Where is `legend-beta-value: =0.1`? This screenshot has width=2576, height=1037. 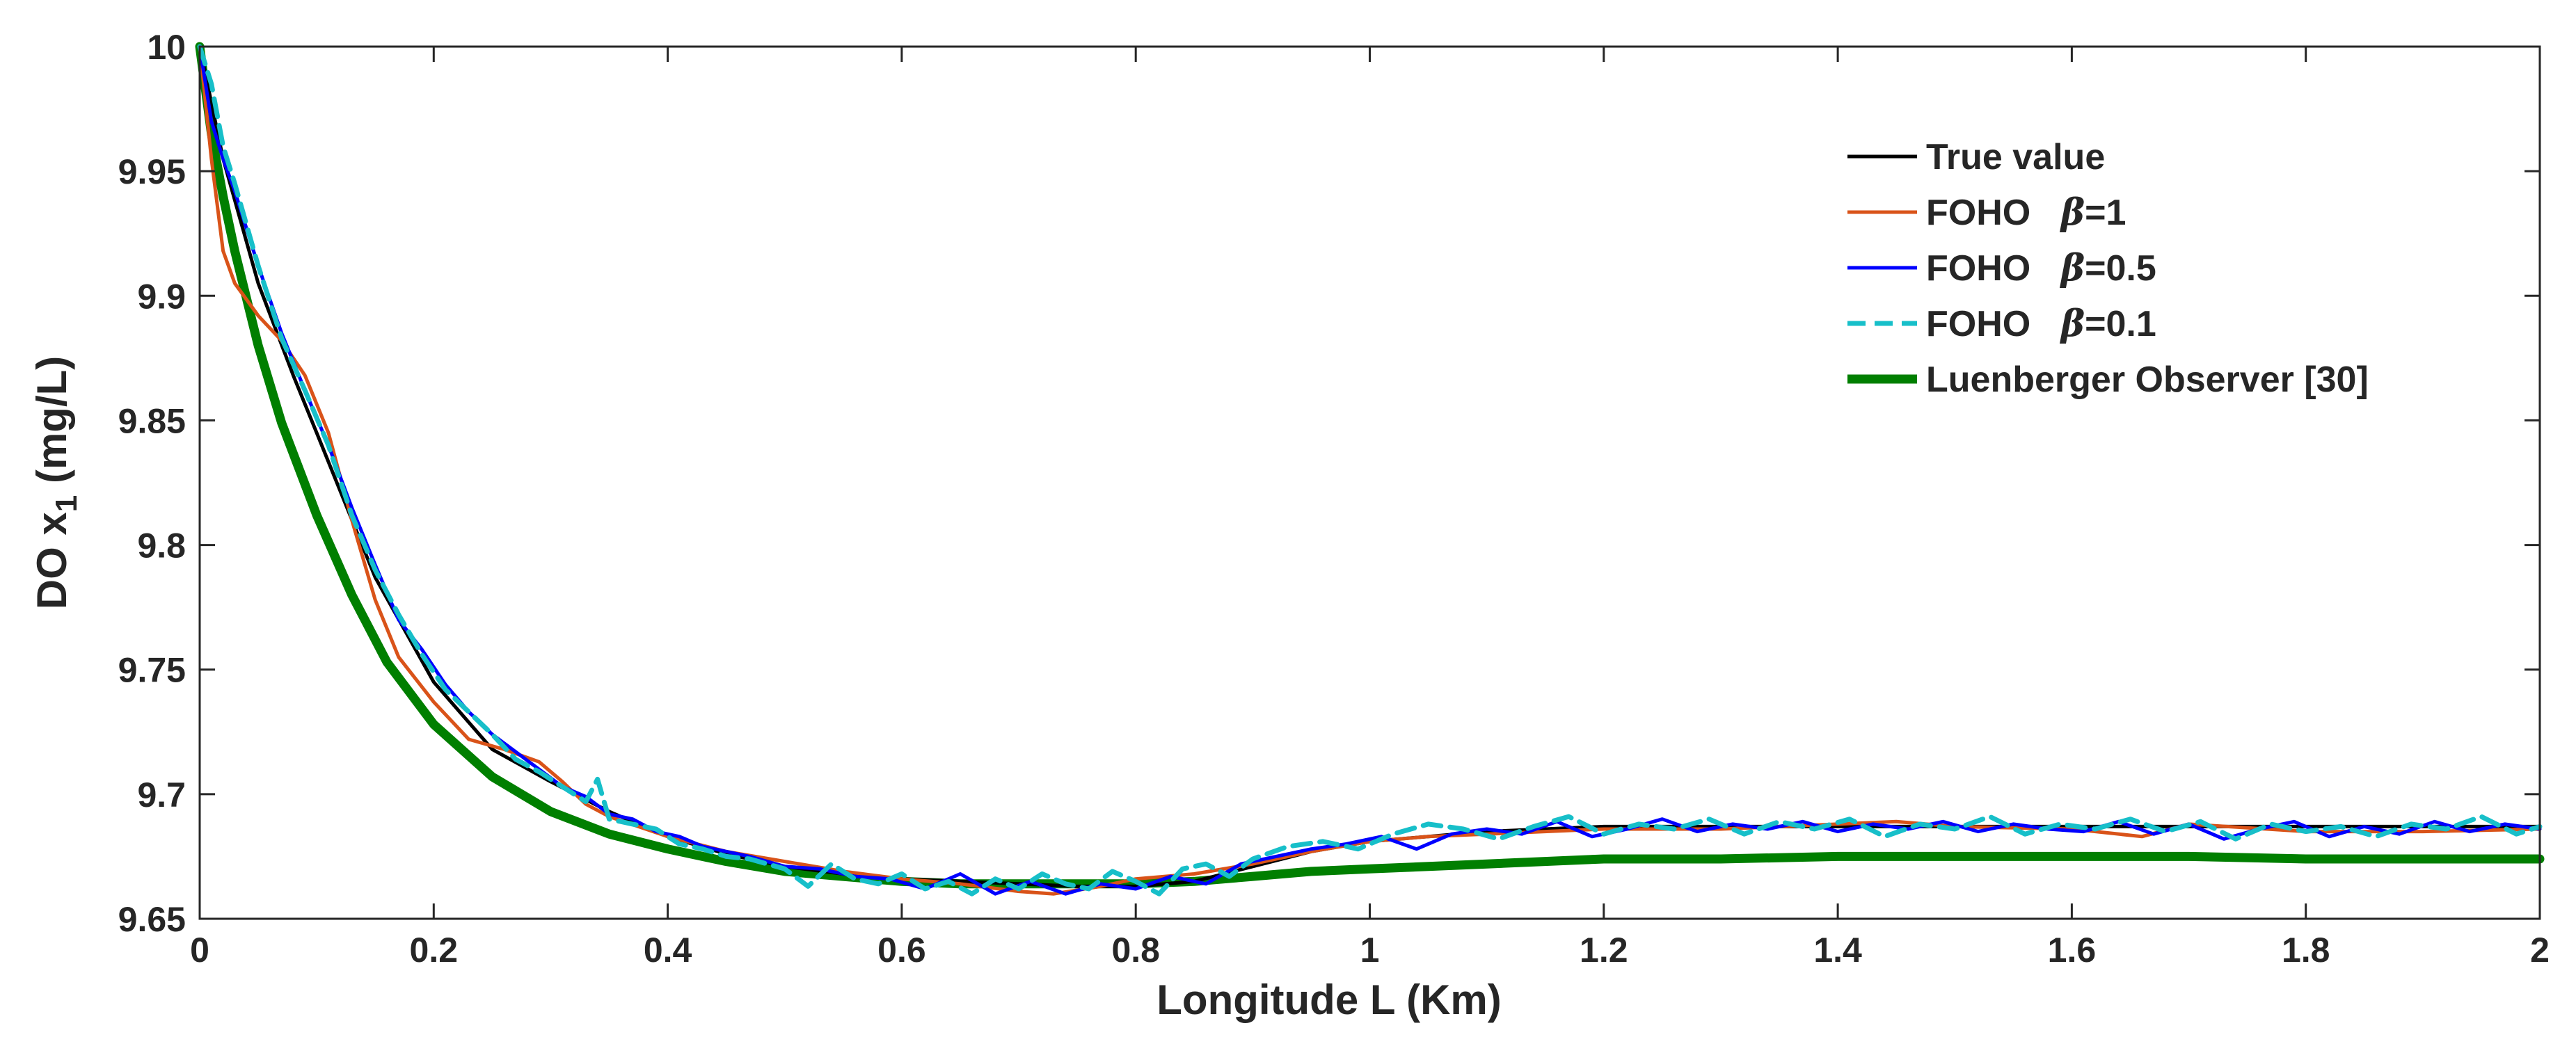
legend-beta-value: =0.1 is located at coordinates (2120, 324).